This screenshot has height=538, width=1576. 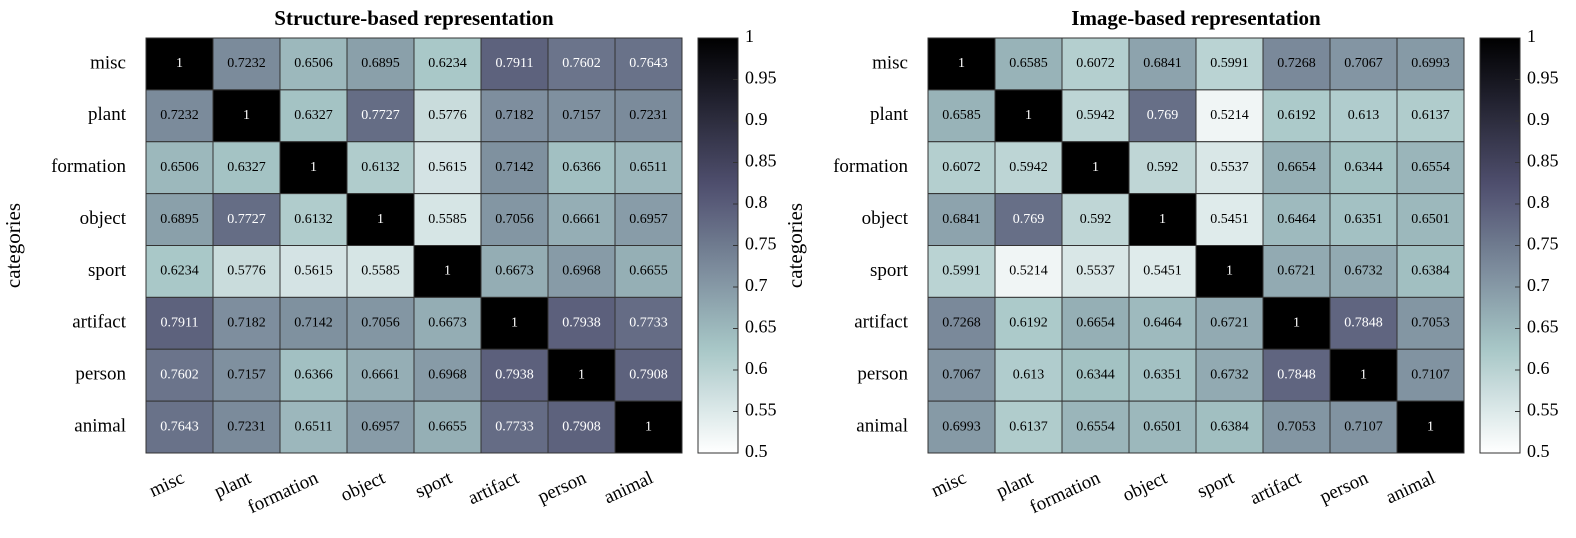 I want to click on cell-label: 0.6351, so click(x=1162, y=374).